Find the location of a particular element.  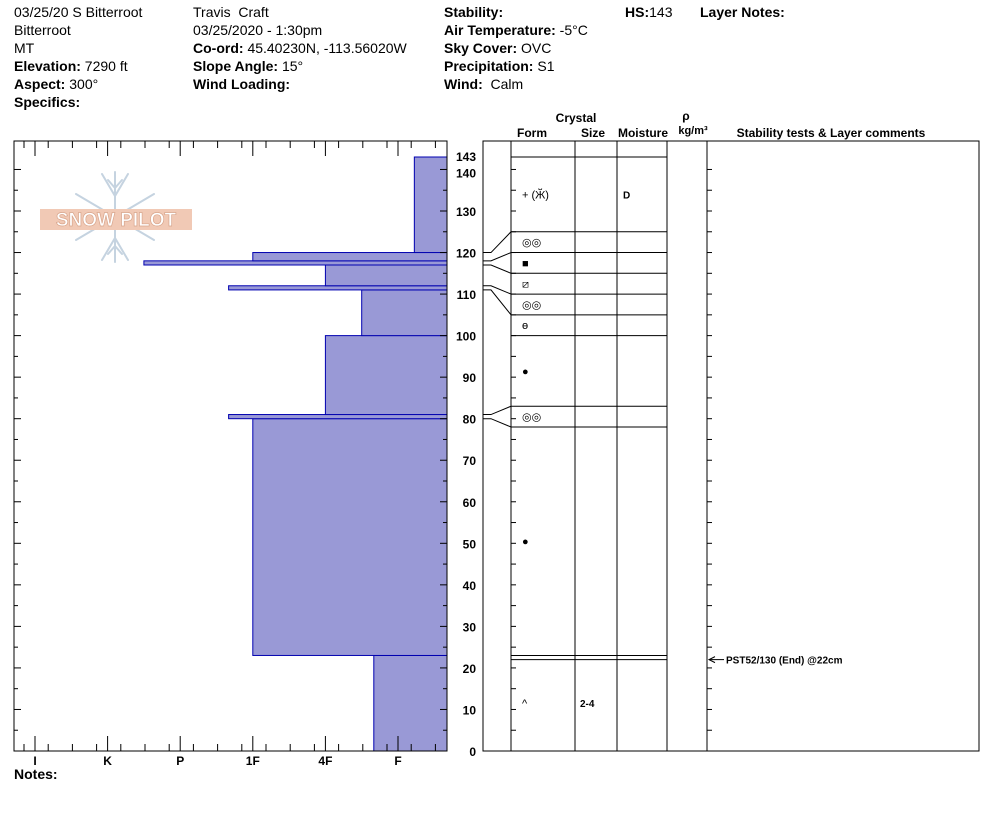

aspect-row: Aspect: 300° is located at coordinates (78, 84).